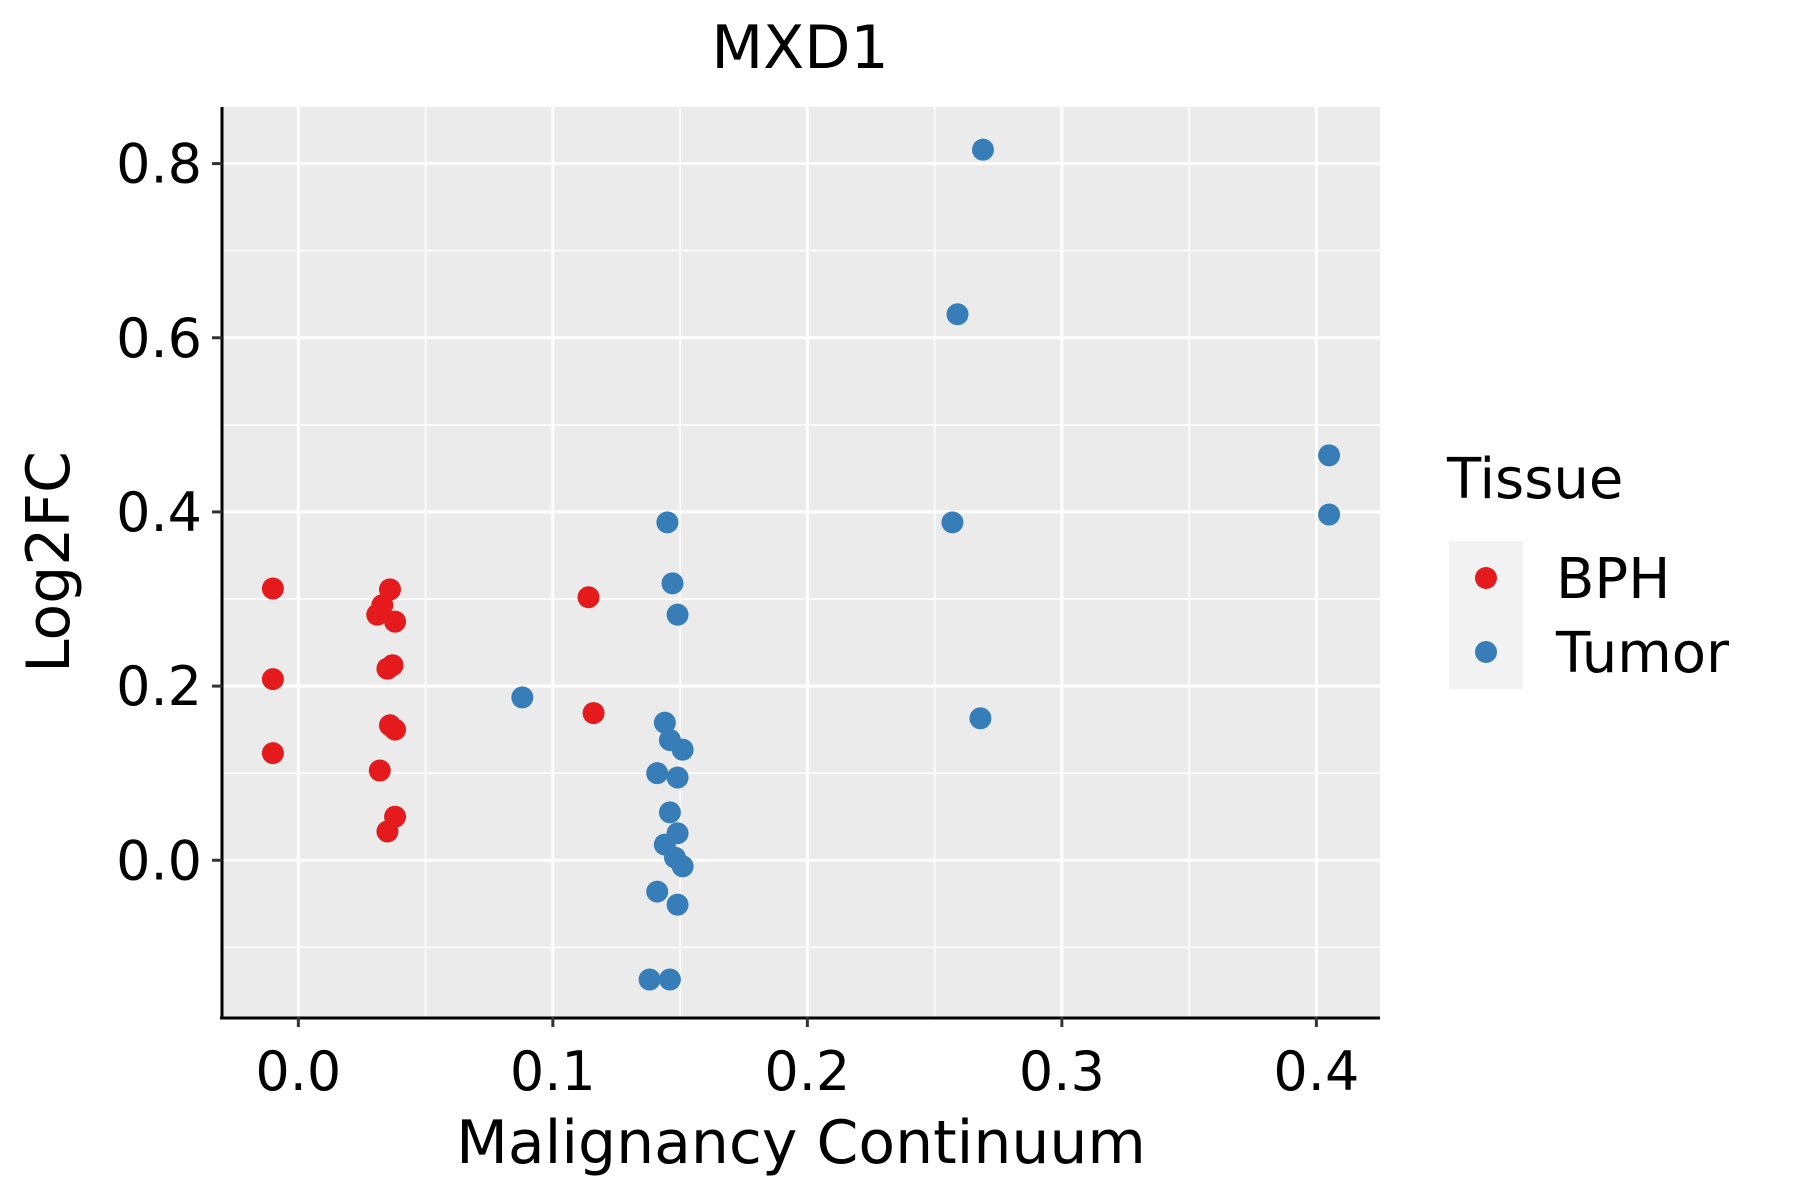  What do you see at coordinates (1486, 652) in the screenshot?
I see `legend-key-tumor` at bounding box center [1486, 652].